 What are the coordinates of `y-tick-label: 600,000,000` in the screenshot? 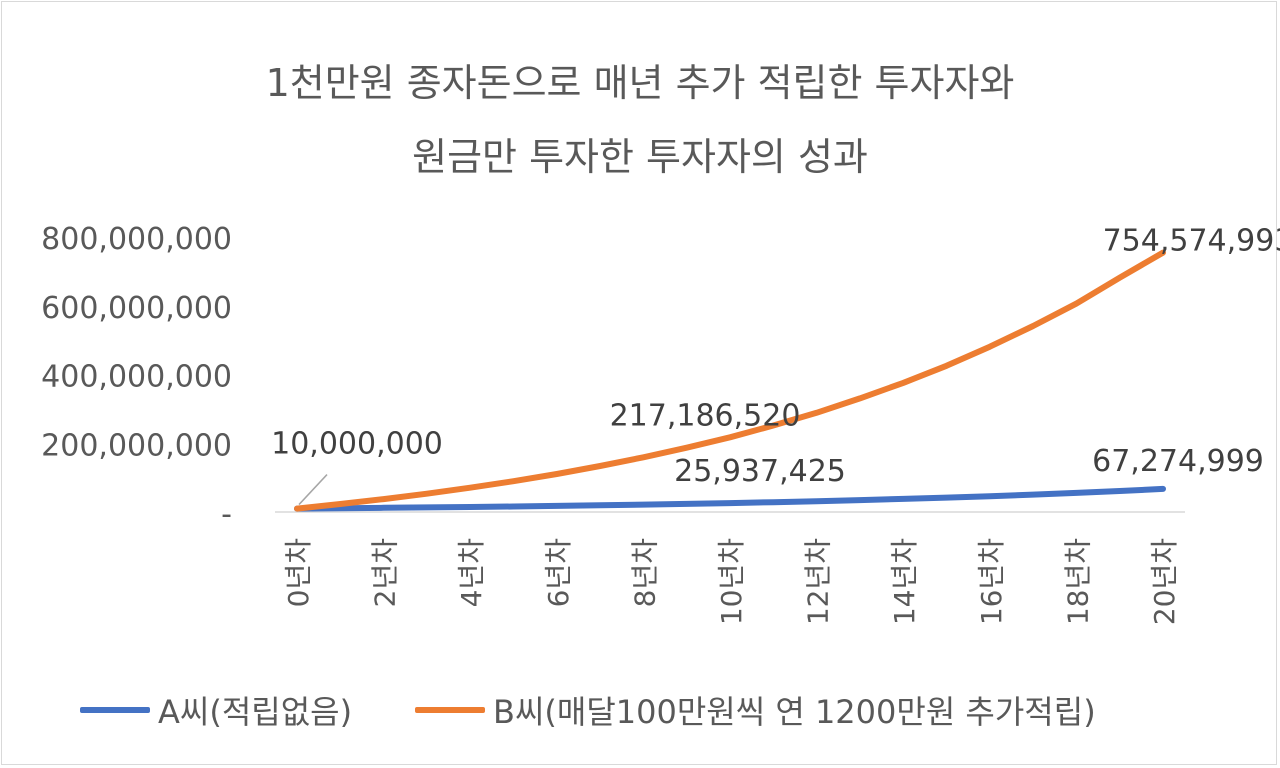 It's located at (136, 308).